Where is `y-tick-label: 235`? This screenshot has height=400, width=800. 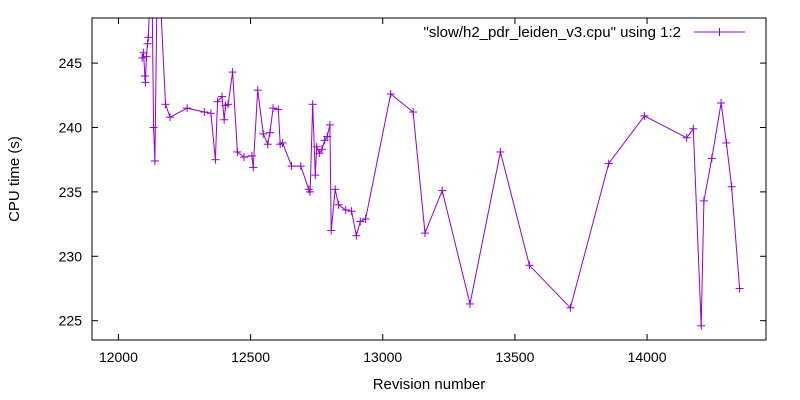
y-tick-label: 235 is located at coordinates (71, 192).